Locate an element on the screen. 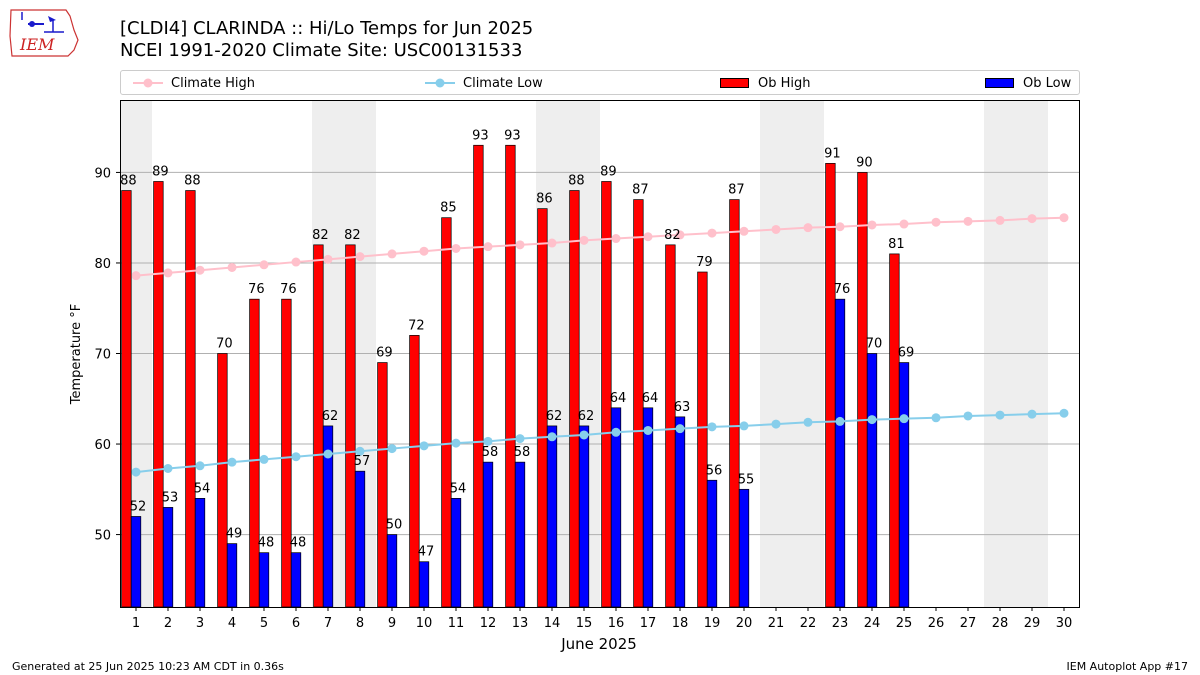 The height and width of the screenshot is (675, 1200). x-tick-label: 24 is located at coordinates (872, 623).